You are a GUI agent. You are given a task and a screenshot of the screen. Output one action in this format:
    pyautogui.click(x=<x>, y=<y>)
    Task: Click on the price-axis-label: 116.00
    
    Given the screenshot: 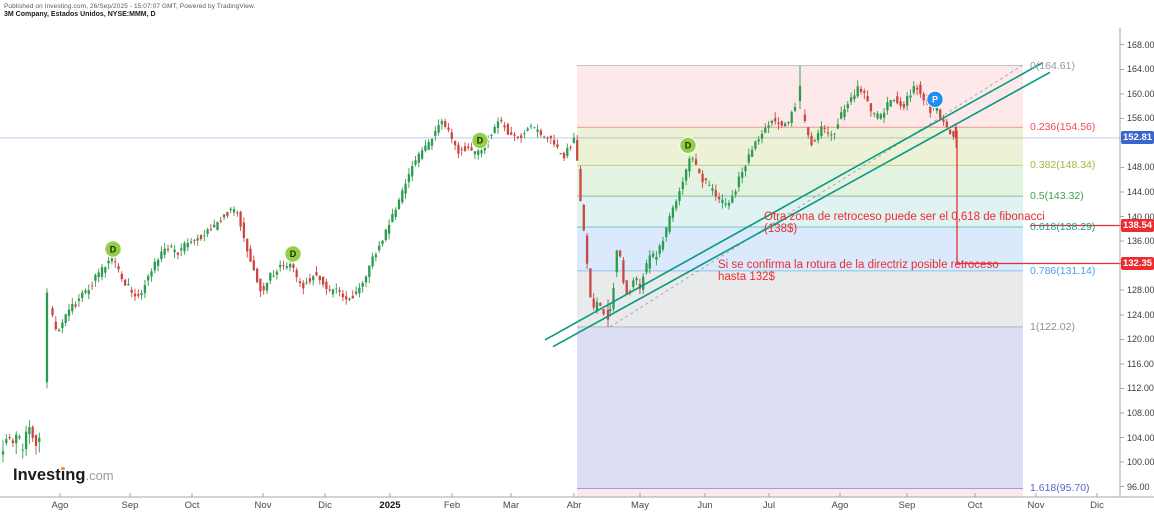 What is the action you would take?
    pyautogui.click(x=1140, y=363)
    